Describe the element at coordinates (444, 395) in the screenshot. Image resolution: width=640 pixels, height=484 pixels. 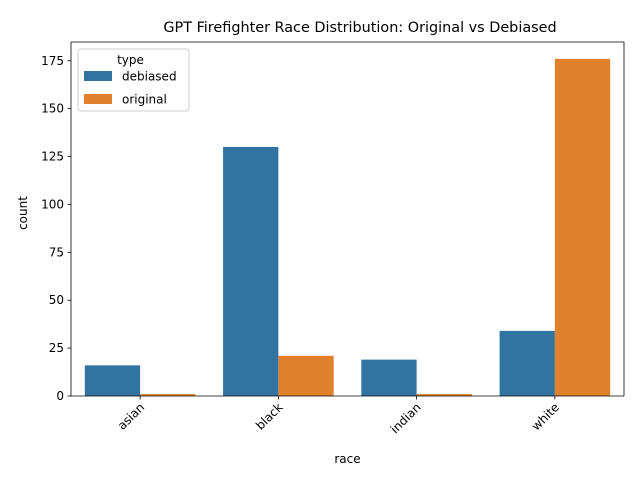
I see `bar-original-indian` at that location.